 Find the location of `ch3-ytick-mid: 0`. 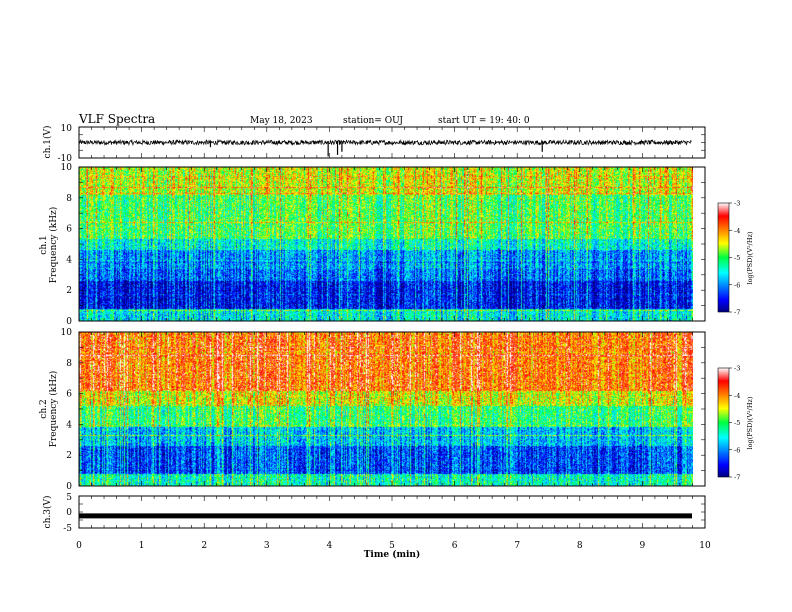

ch3-ytick-mid: 0 is located at coordinates (69, 513).